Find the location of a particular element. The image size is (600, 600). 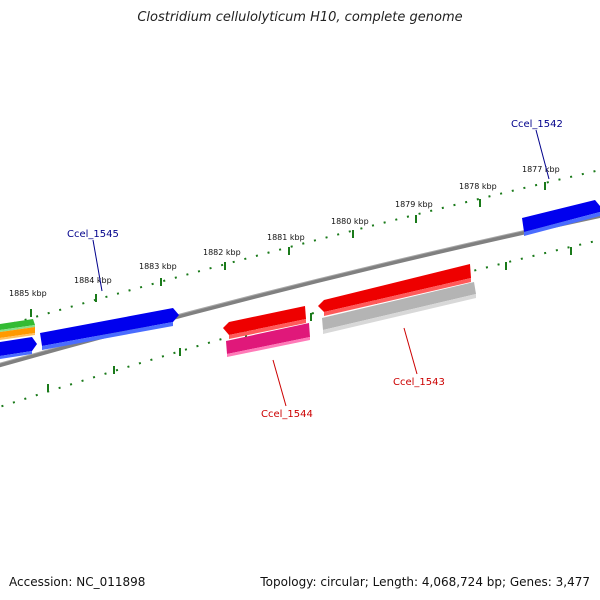

gene-left-green is located at coordinates (17, 325).